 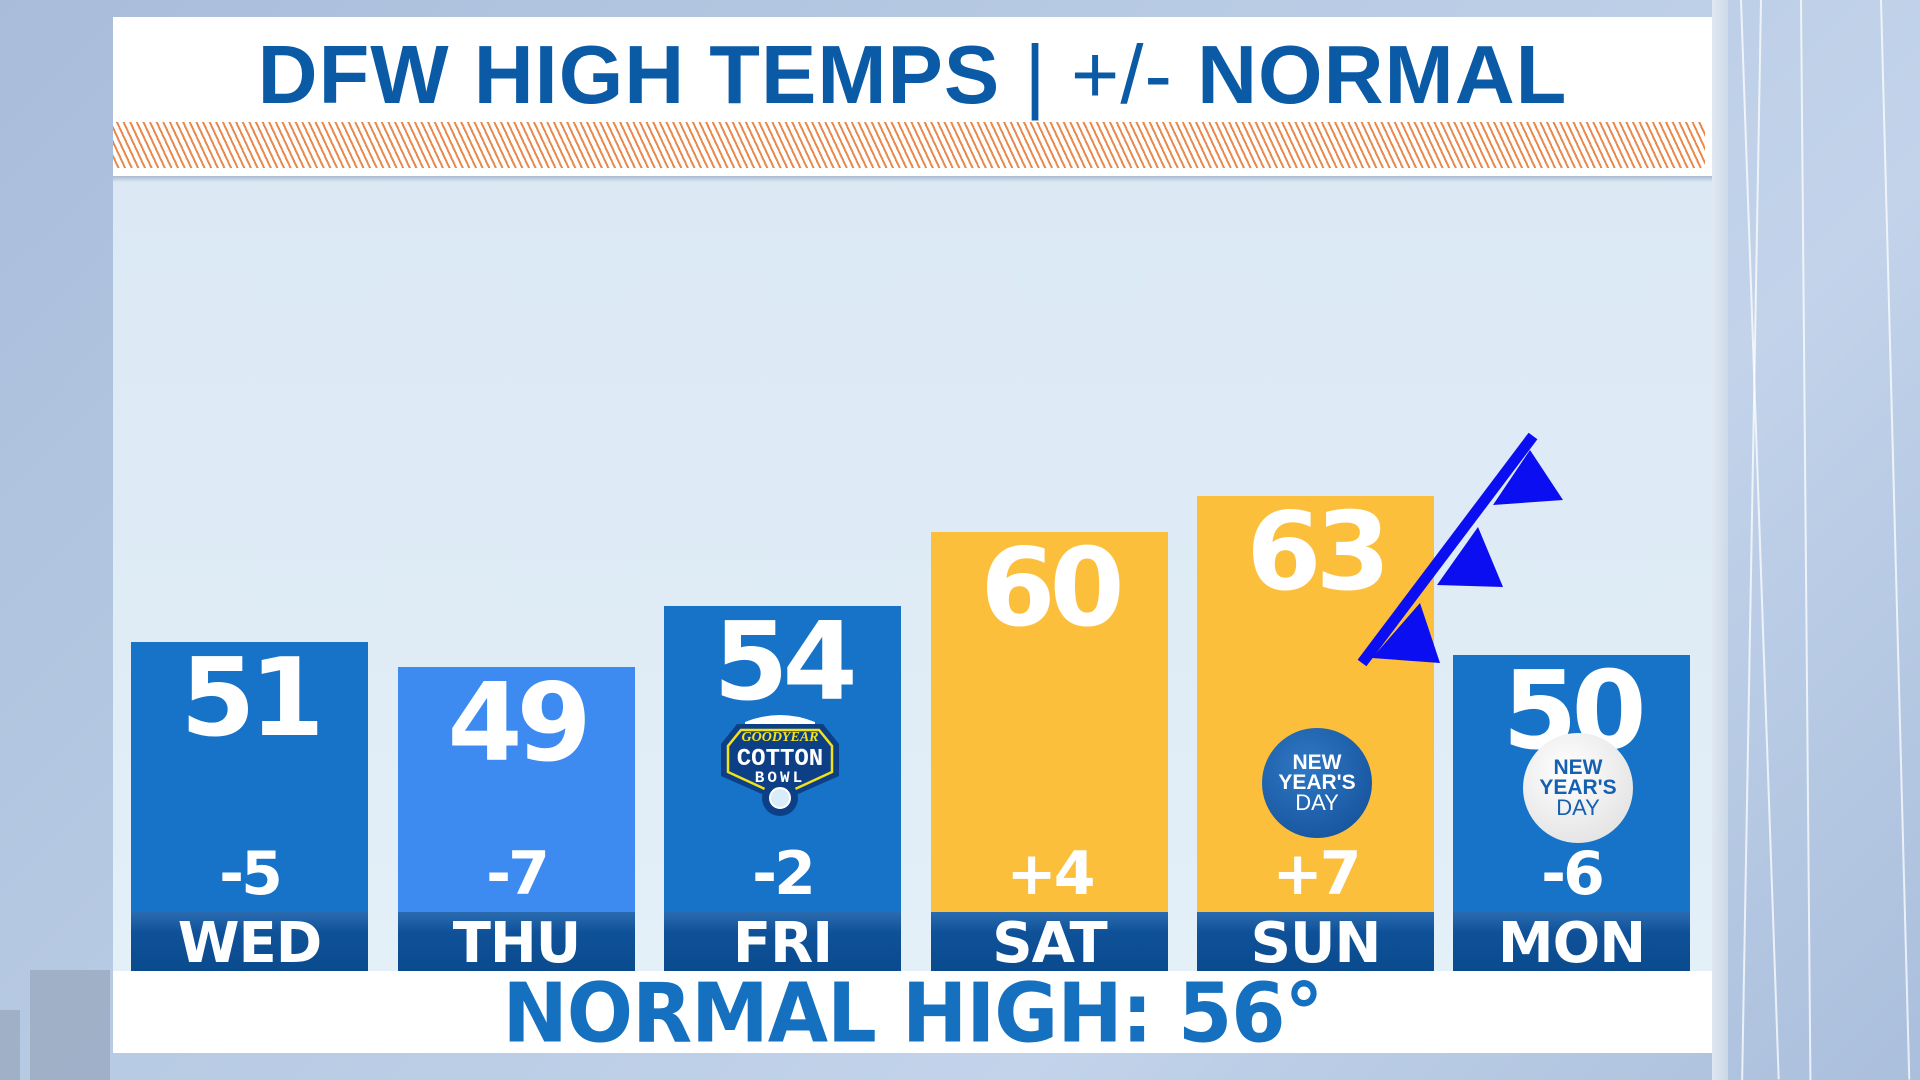 I want to click on cotton-bowl-logo-icon: GOODYEAR COTTON BOWL, so click(x=780, y=764).